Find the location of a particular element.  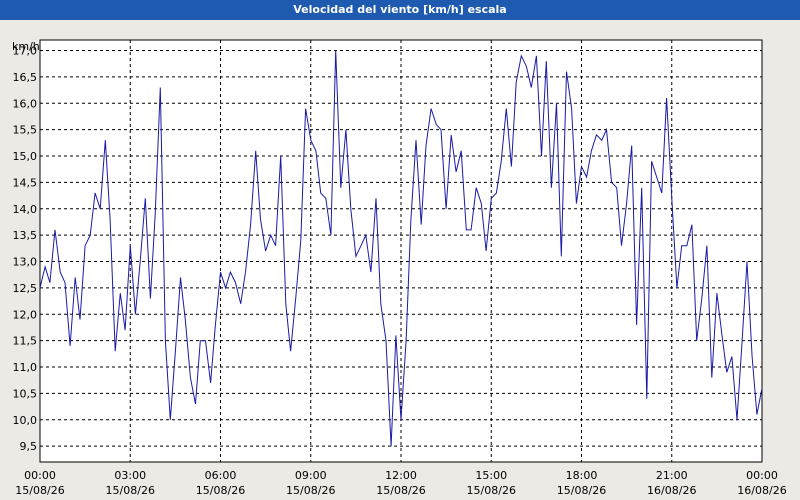

y-tick-label: 17,0 is located at coordinates (25, 51).